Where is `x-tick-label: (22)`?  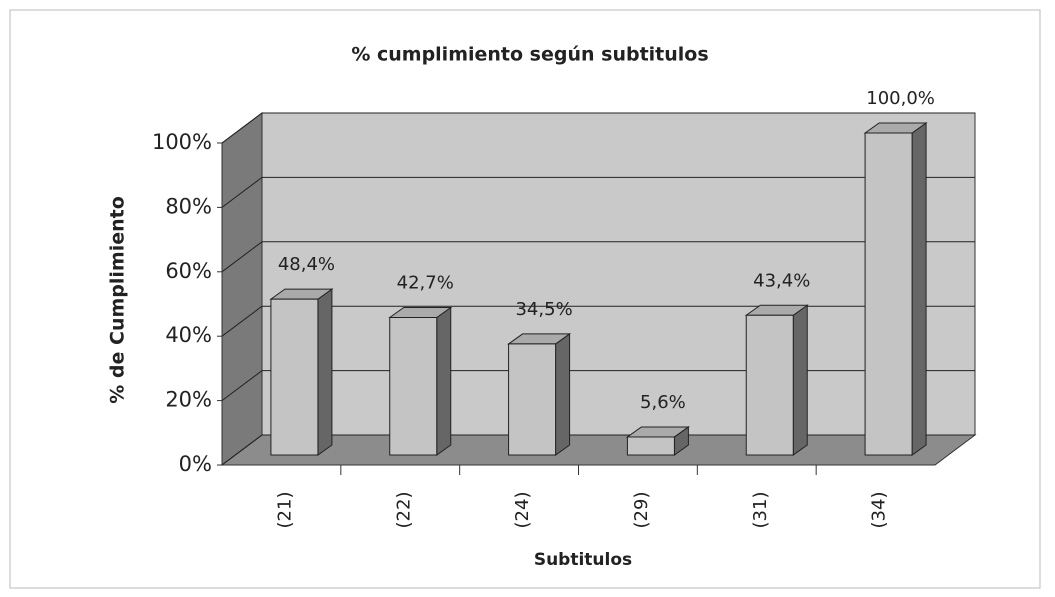 x-tick-label: (22) is located at coordinates (403, 510).